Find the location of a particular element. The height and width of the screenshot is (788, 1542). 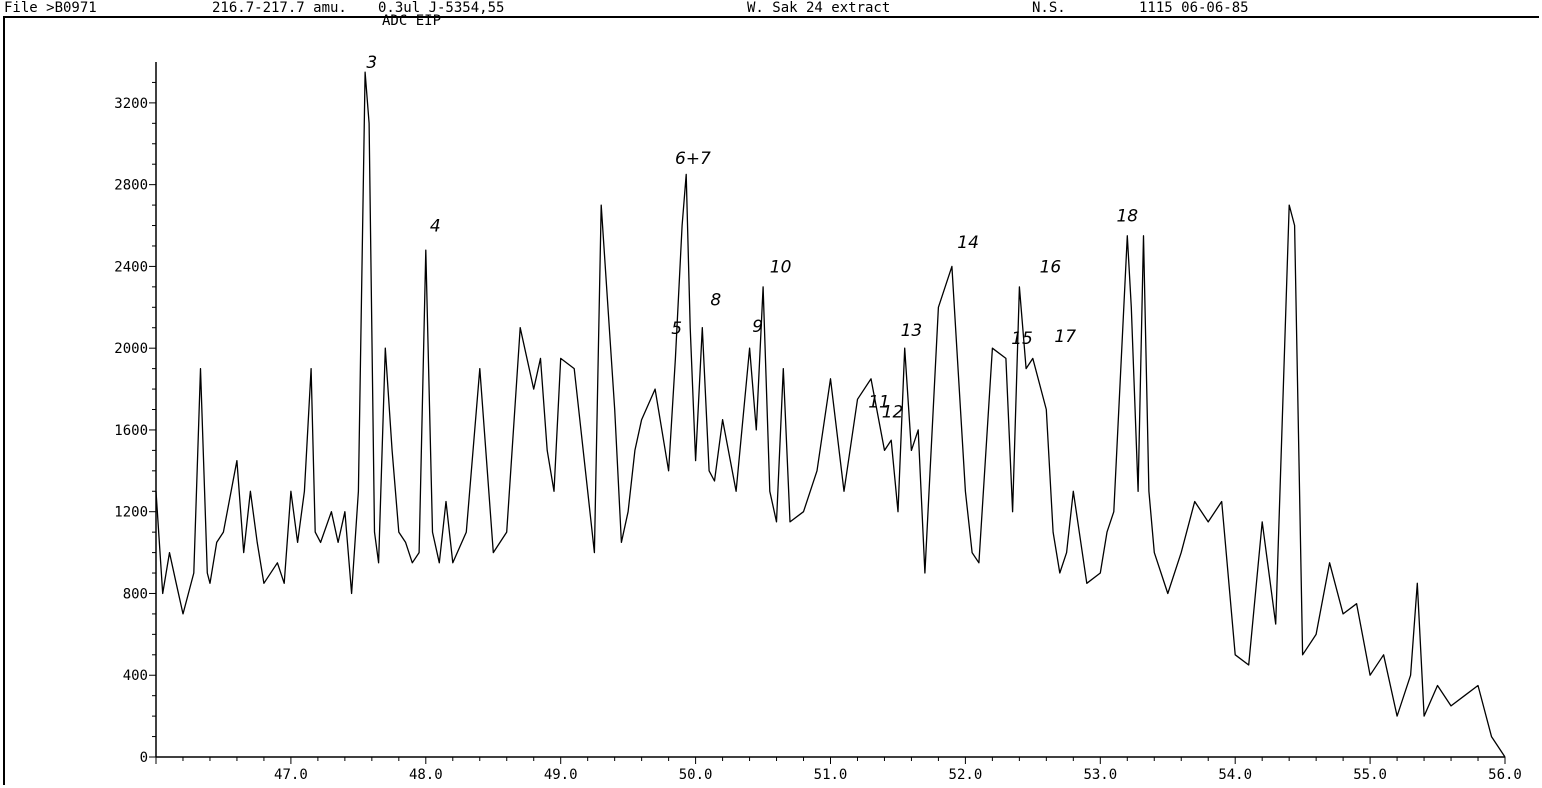

x-tick-label: 49.0 is located at coordinates (561, 775).